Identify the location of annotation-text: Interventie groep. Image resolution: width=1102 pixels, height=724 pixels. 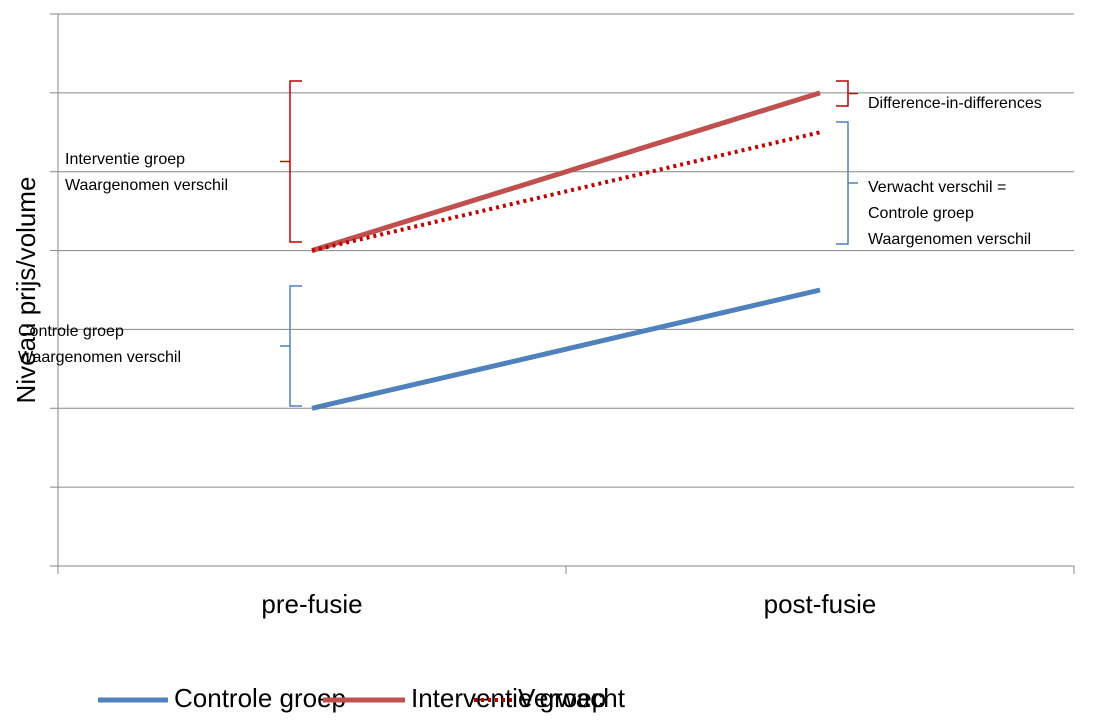
(125, 159).